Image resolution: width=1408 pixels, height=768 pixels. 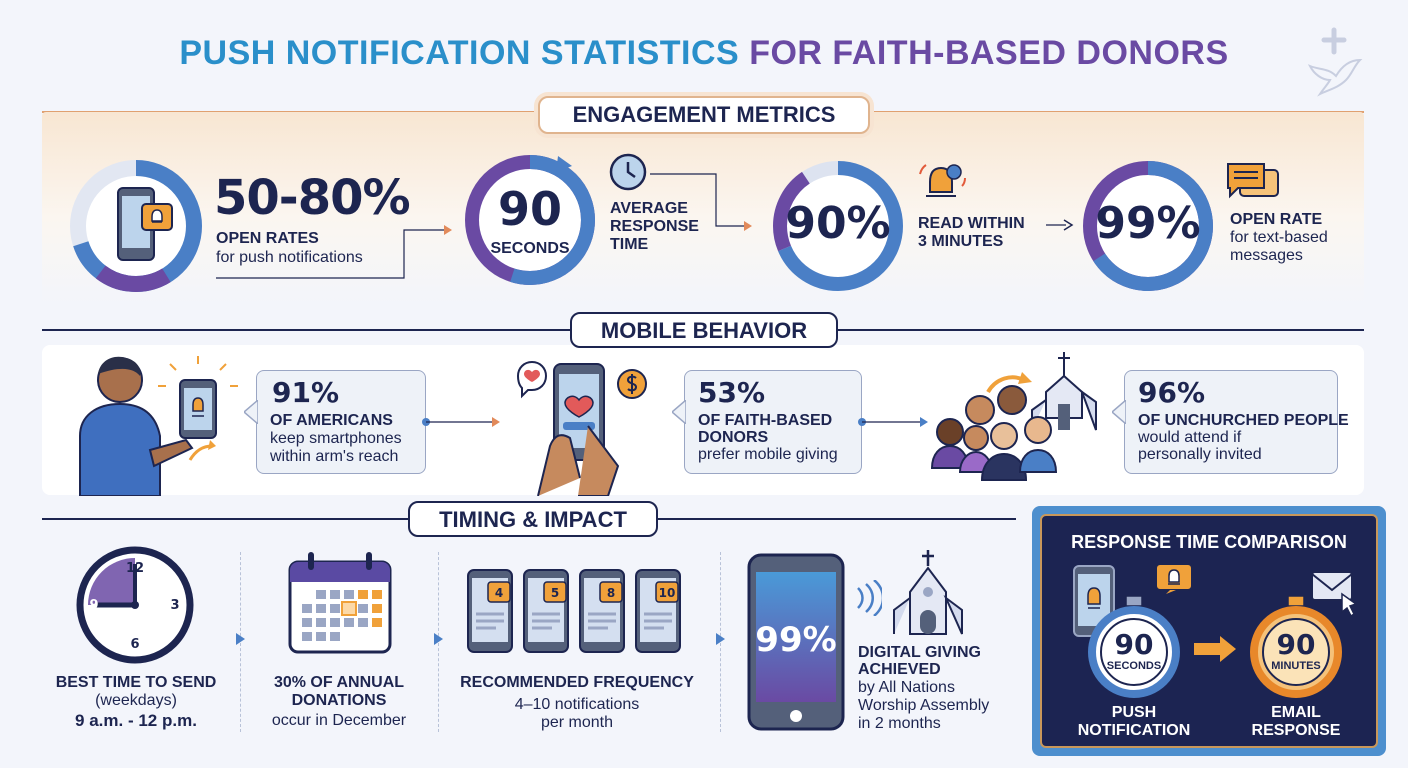 I want to click on text-open-ring, so click(x=1148, y=226).